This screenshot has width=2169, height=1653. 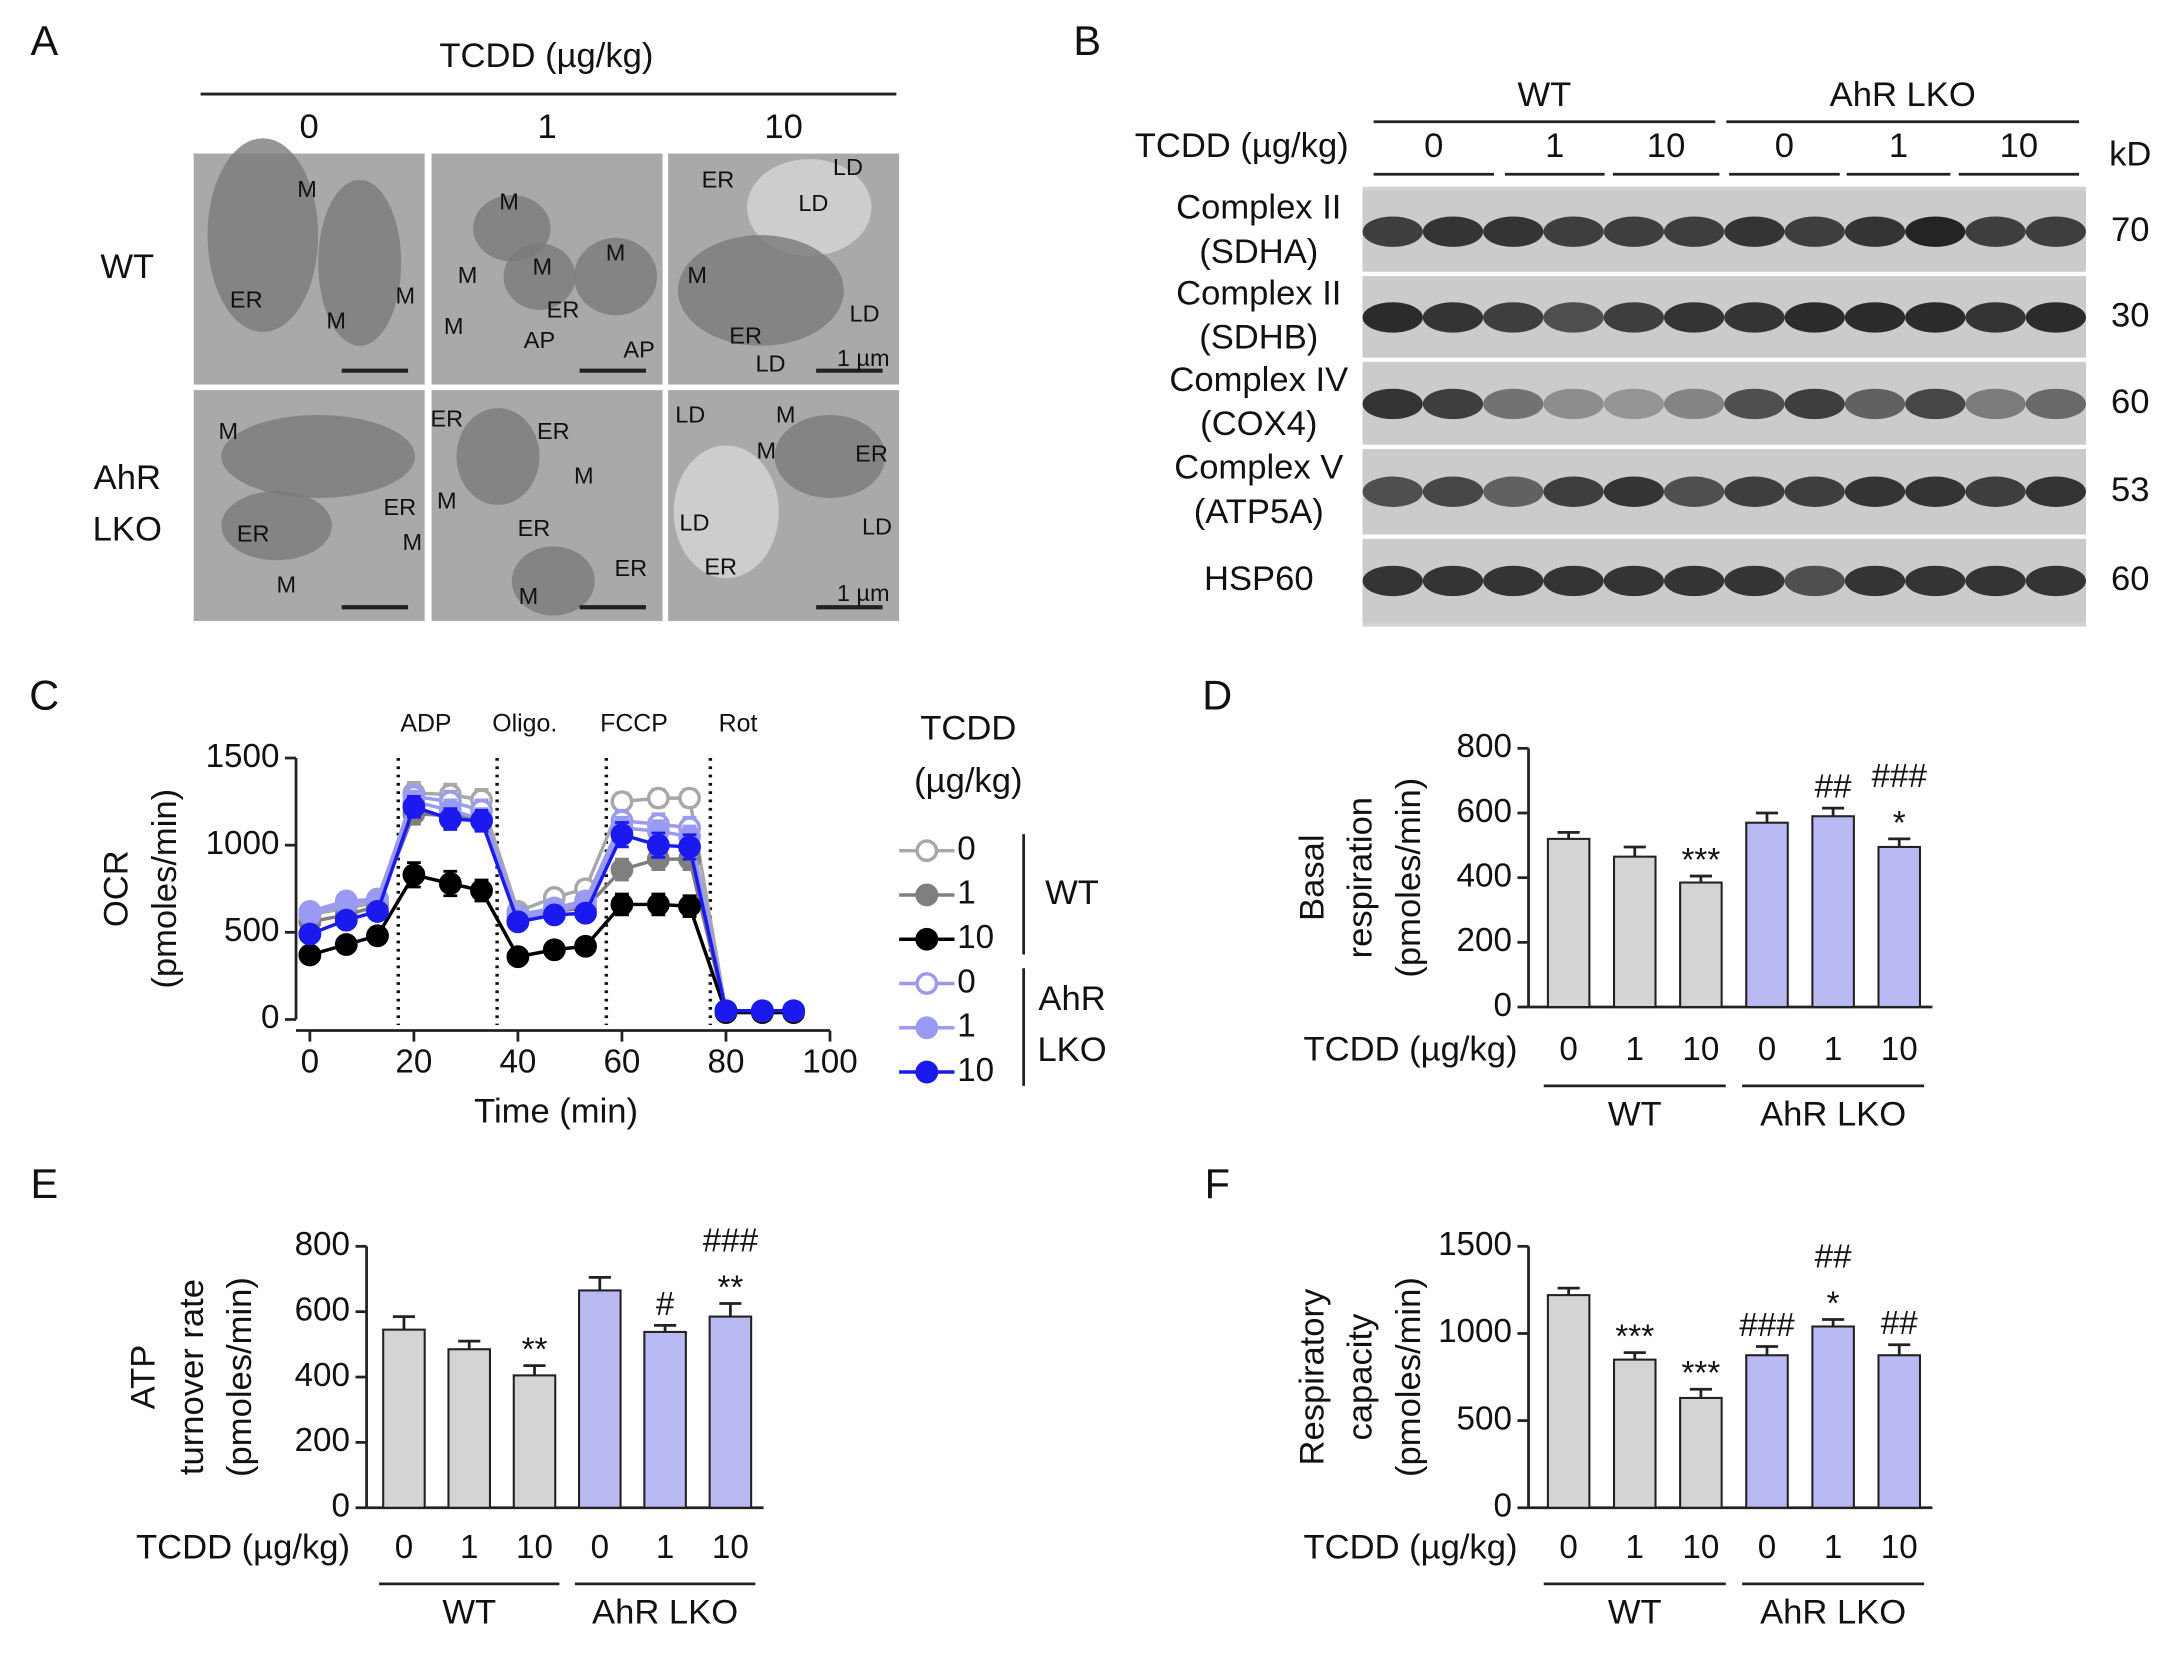 I want to click on dose-label: 1, so click(x=1898, y=146).